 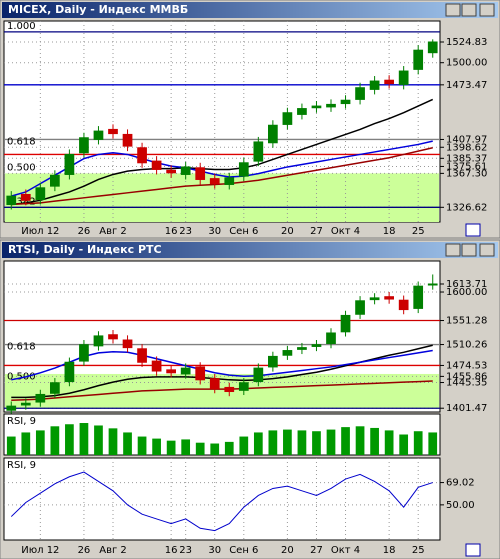 What do you see at coordinates (460, 505) in the screenshot?
I see `y-tick-label: 50.00` at bounding box center [460, 505].